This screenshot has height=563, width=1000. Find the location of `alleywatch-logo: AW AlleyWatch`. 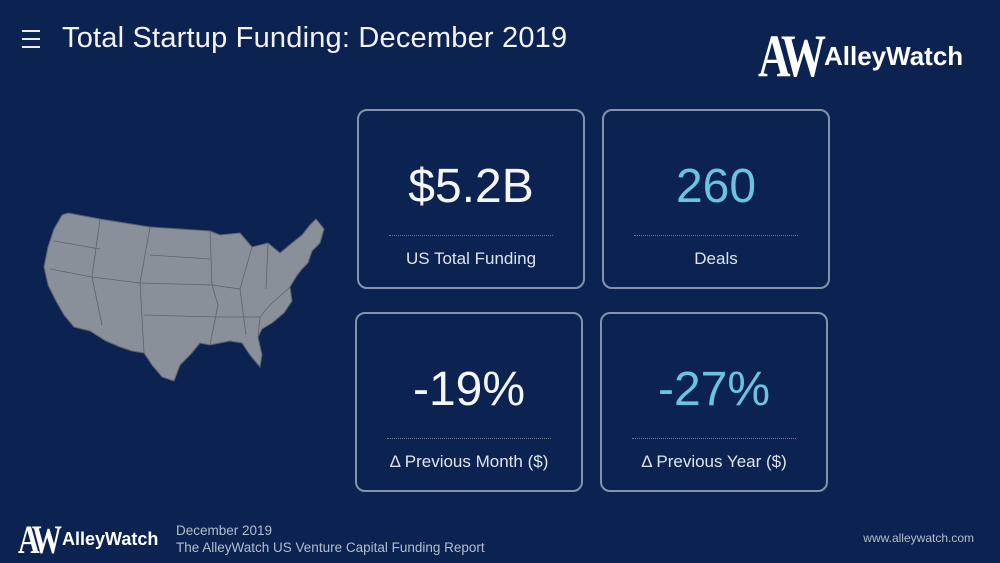

alleywatch-logo: AW AlleyWatch is located at coordinates (860, 56).